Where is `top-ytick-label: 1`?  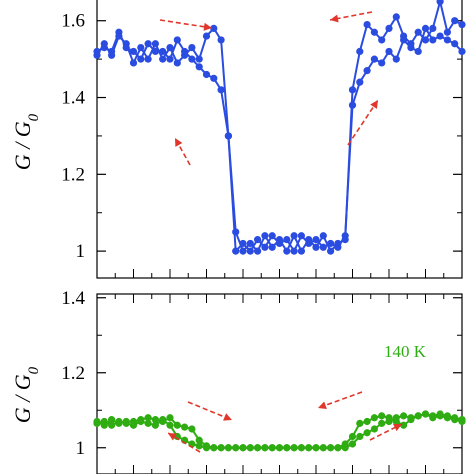 top-ytick-label: 1 is located at coordinates (81, 251).